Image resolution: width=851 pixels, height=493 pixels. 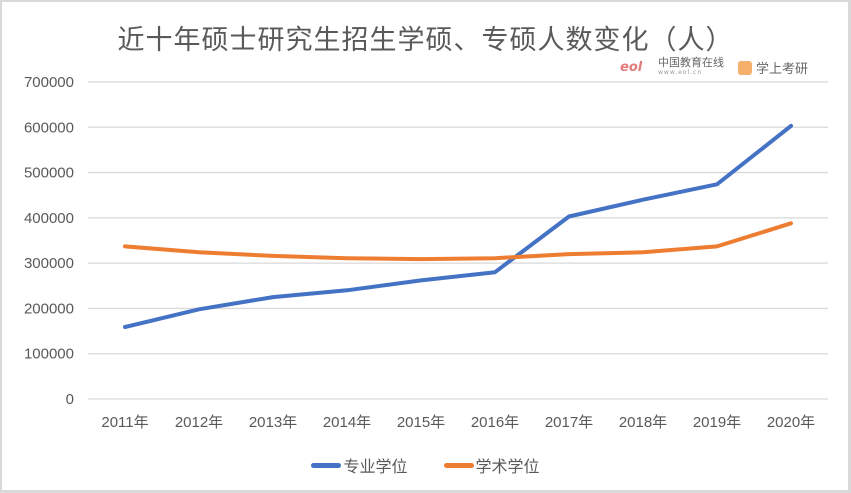 I want to click on y-tick-label: 300000, so click(x=49, y=263).